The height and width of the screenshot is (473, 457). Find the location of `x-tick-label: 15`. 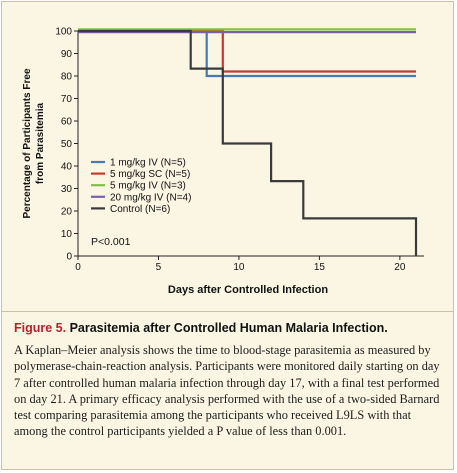

x-tick-label: 15 is located at coordinates (320, 267).